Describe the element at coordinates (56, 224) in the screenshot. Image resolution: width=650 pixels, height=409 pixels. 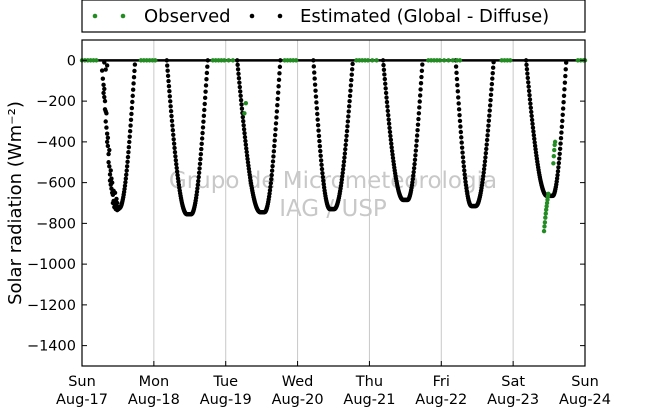
I see `y-tick-label-4: −800` at that location.